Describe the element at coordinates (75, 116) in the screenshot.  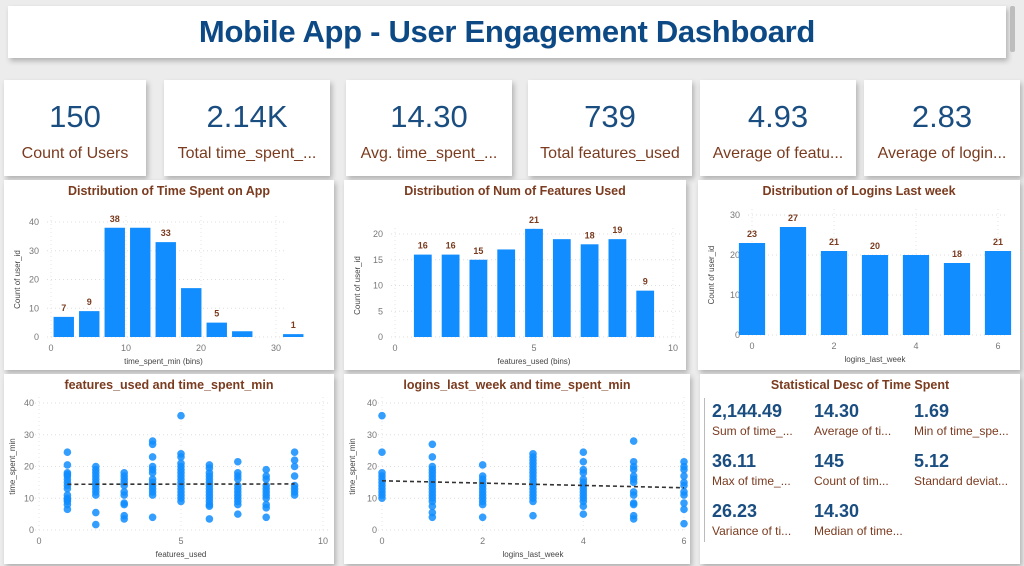
I see `kpi-value: 150` at that location.